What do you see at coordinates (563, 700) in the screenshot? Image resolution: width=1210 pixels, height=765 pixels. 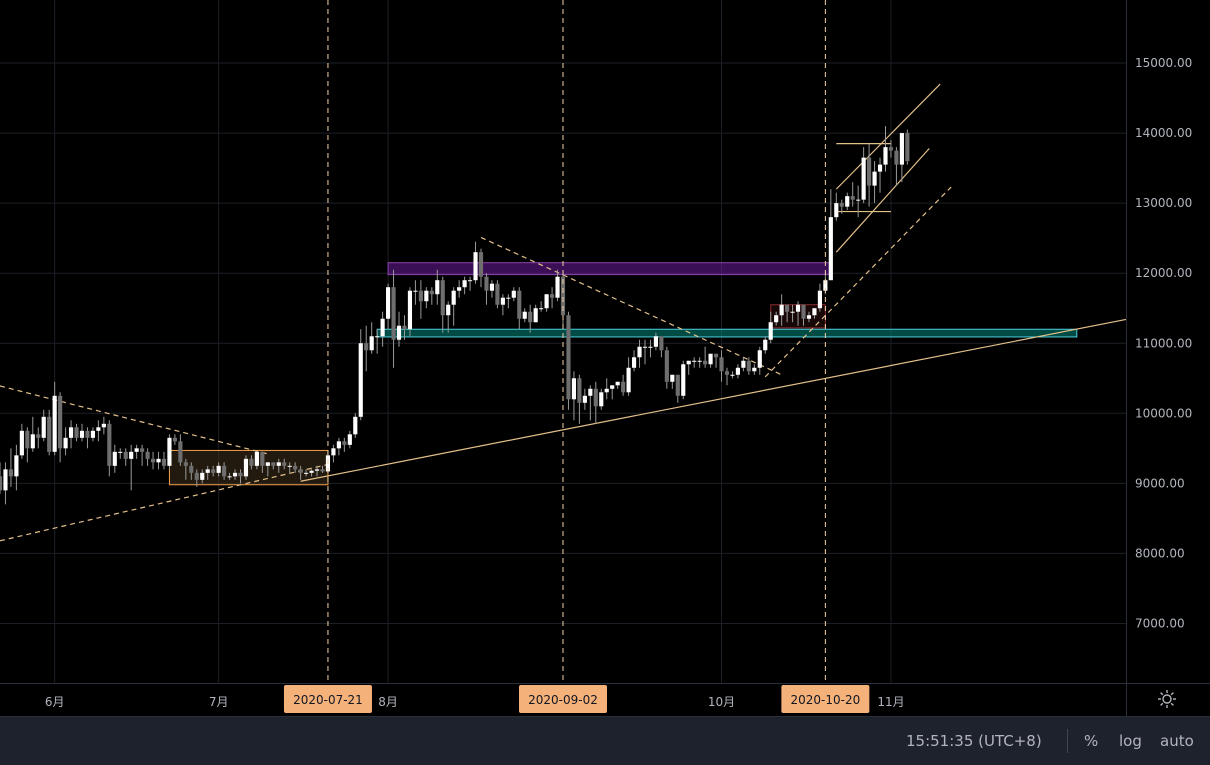 I see `event-tag-label: 2020-09-02` at bounding box center [563, 700].